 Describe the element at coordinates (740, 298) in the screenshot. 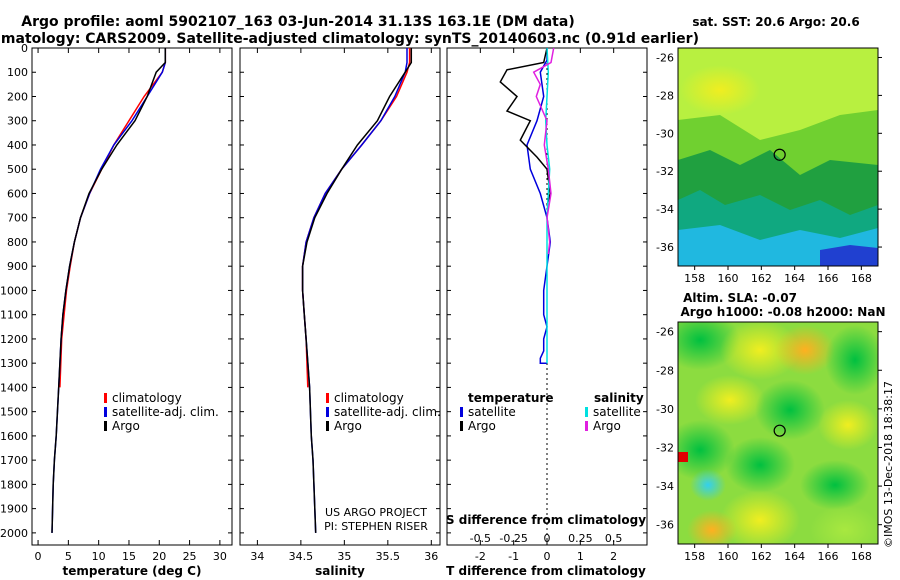

I see `sla-map-title1: Altim. SLA: -0.07` at that location.